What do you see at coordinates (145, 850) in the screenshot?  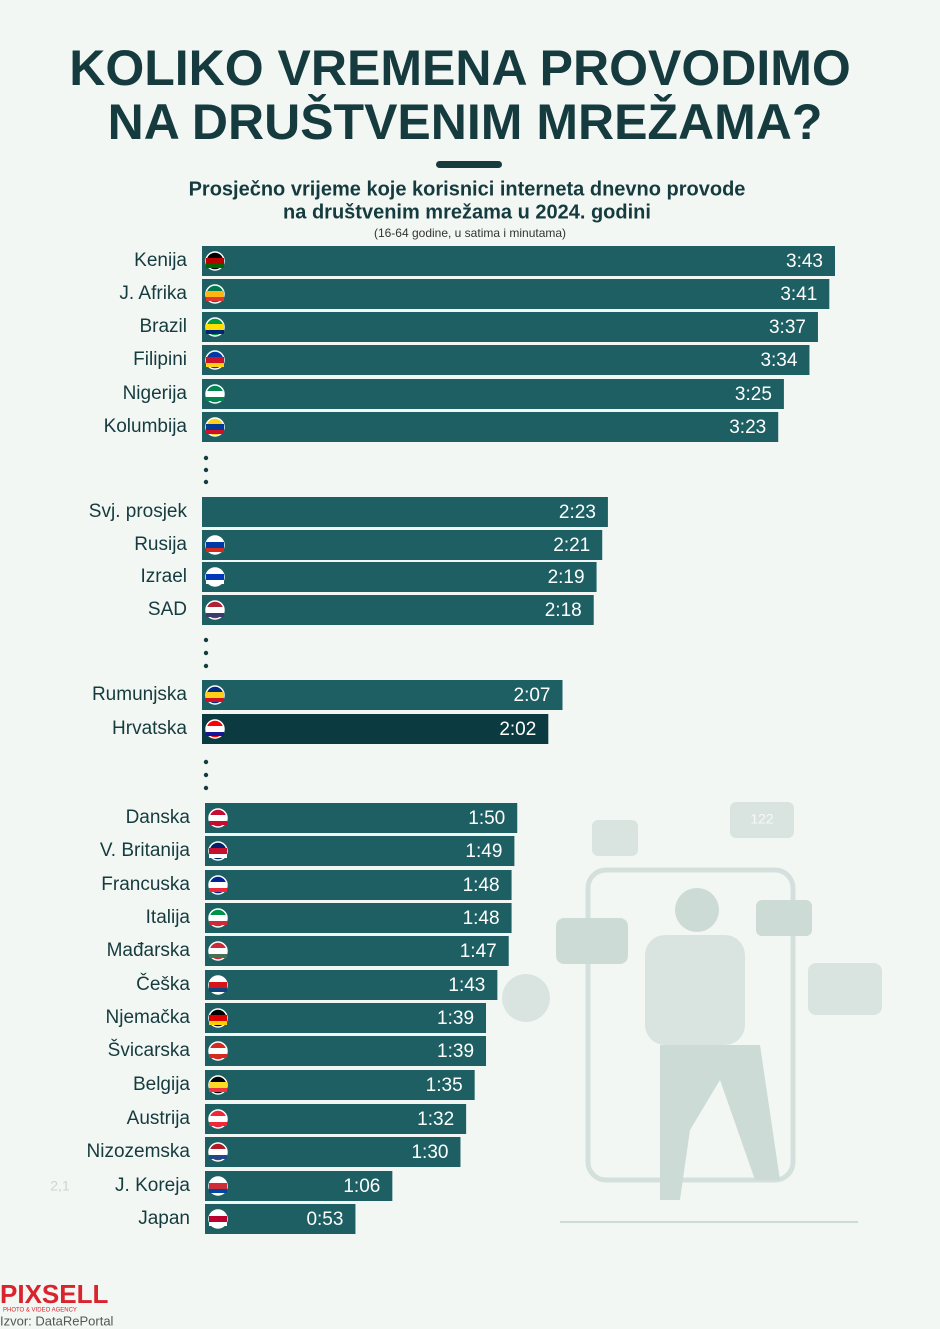 I see `category-label: V. Britanija` at bounding box center [145, 850].